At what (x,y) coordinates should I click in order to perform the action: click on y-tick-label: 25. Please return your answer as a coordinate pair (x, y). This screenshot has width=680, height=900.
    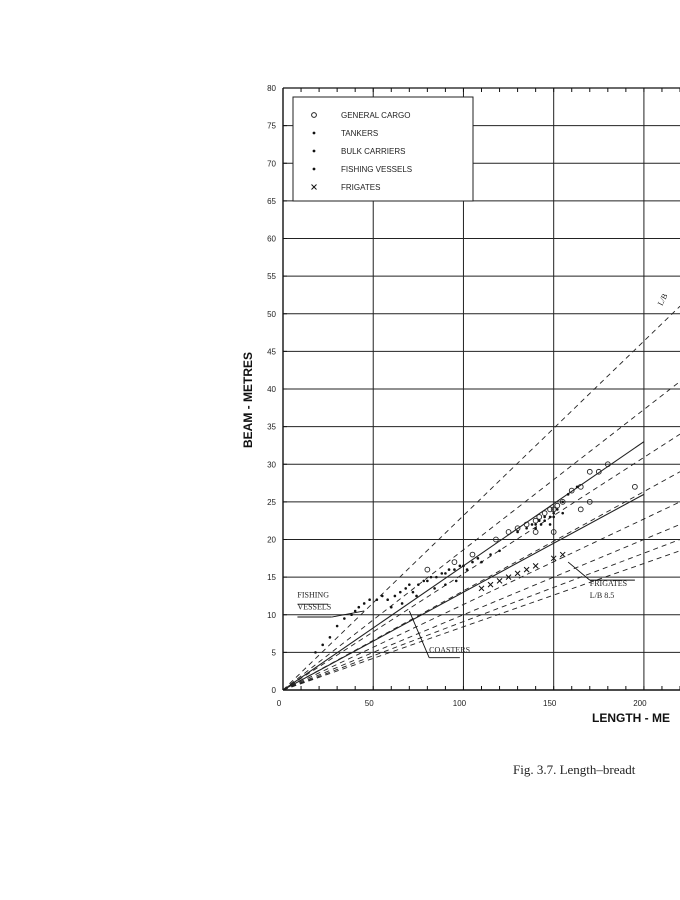
    Looking at the image, I should click on (271, 502).